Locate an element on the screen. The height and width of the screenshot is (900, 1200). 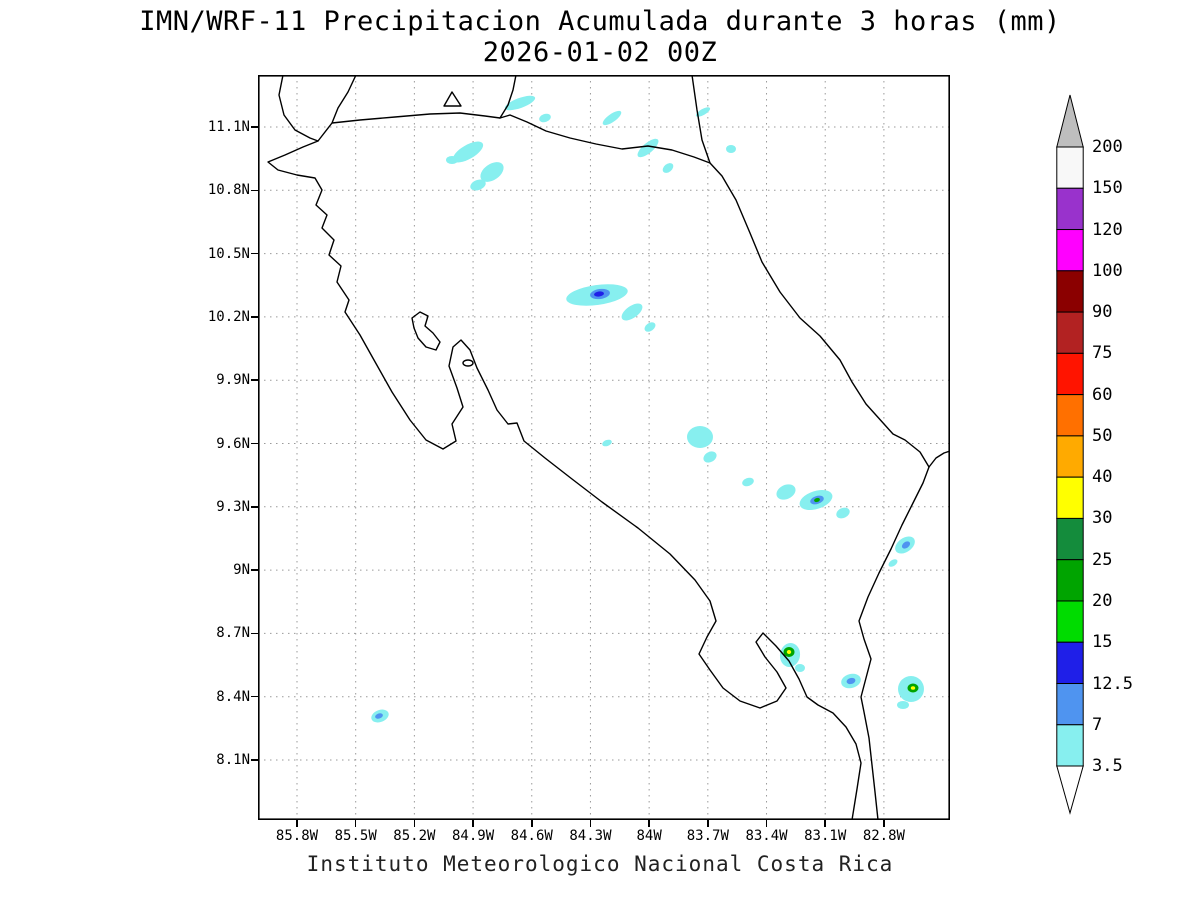
plot-datetime: 2026-01-02 00Z is located at coordinates (600, 52).